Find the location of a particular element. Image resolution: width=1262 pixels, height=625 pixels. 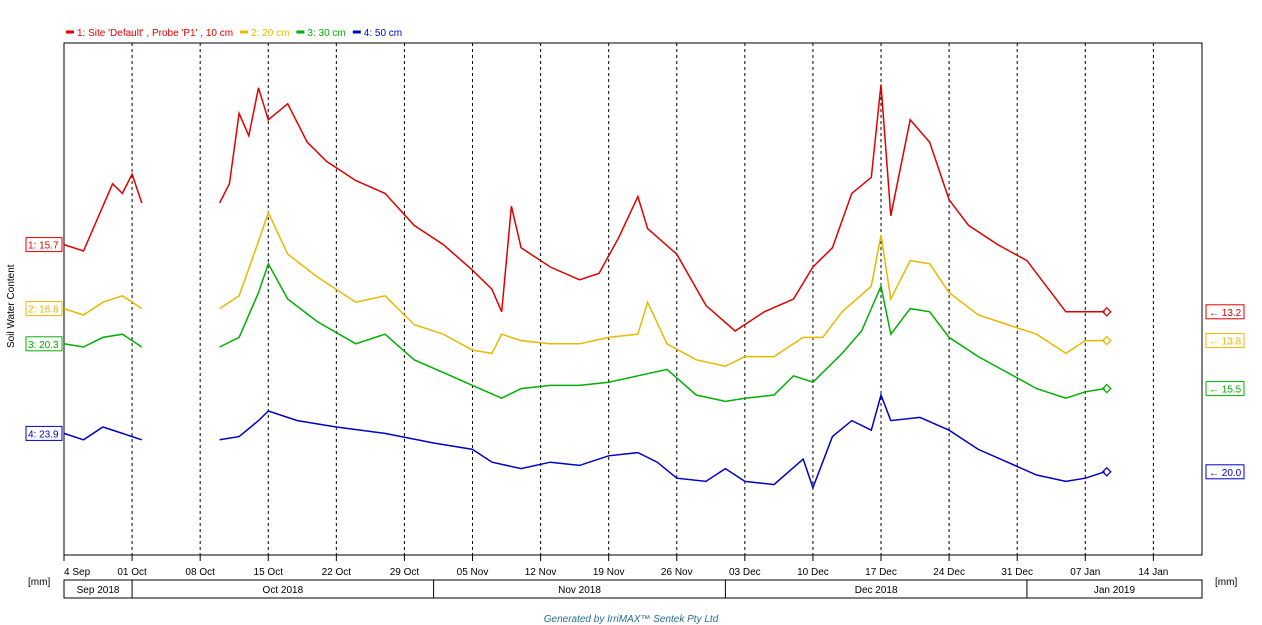

x-tick-label: 26 Nov is located at coordinates (677, 572).